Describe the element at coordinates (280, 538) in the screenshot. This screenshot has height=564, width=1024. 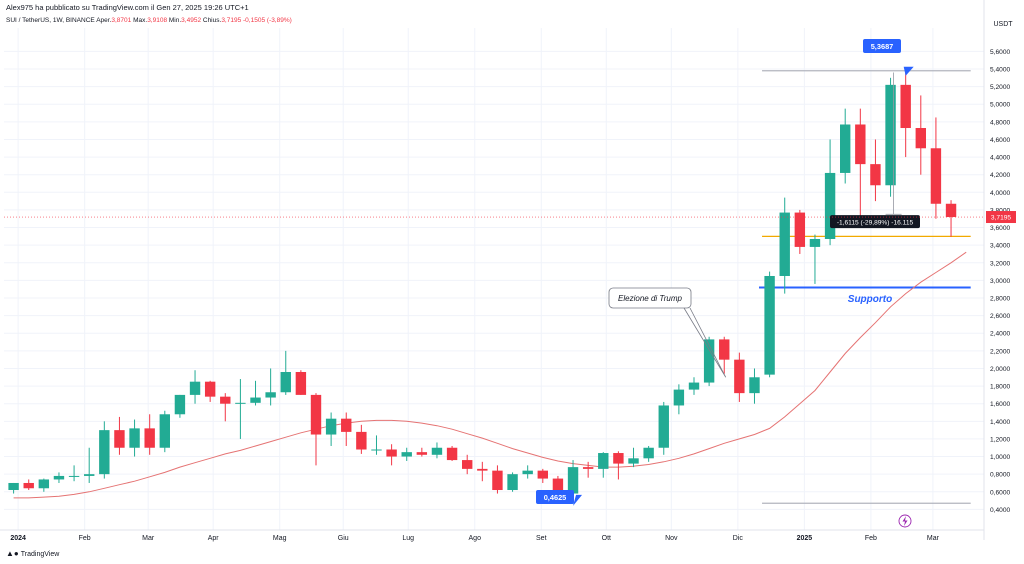
I see `x-tick-label: Mag` at that location.